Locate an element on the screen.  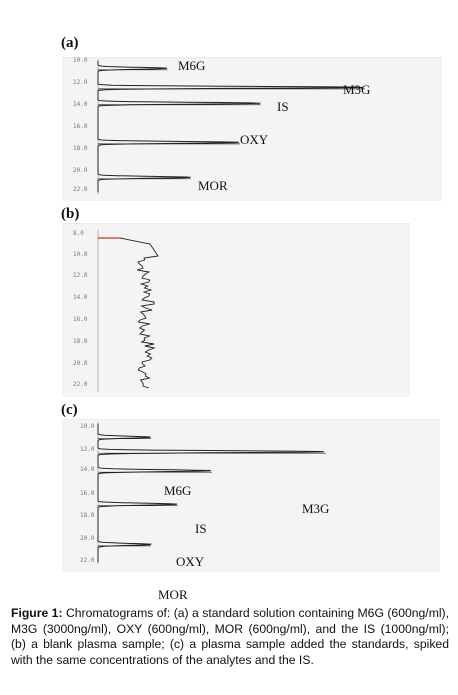
peak-label-a-mor: MOR is located at coordinates (213, 185).